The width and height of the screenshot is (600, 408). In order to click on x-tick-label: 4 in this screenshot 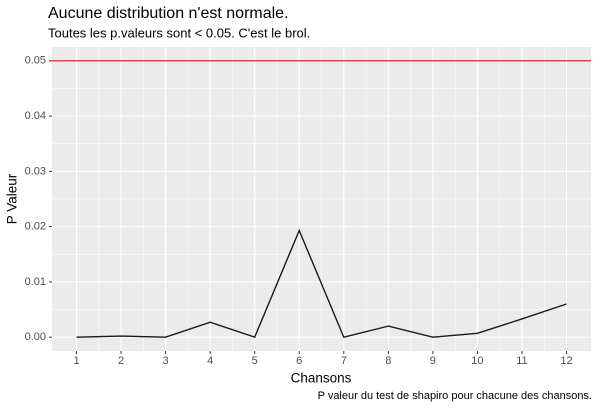, I will do `click(210, 361)`.